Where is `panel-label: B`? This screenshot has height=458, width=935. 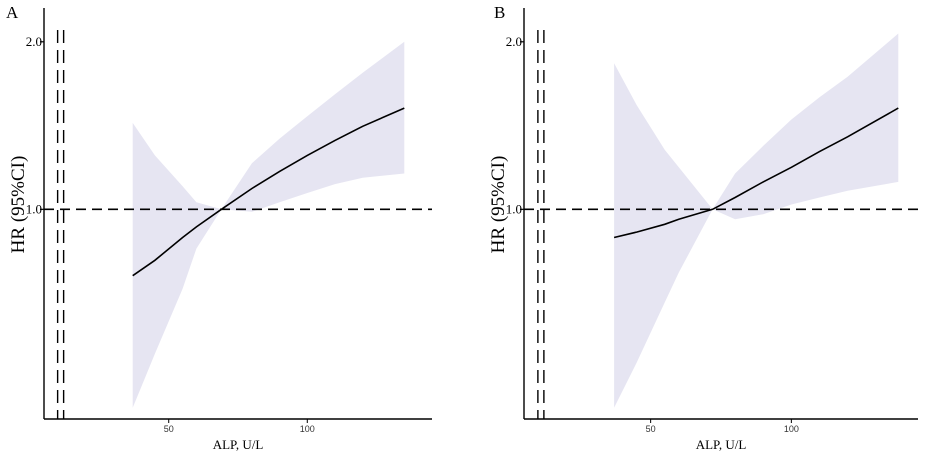 panel-label: B is located at coordinates (499, 12).